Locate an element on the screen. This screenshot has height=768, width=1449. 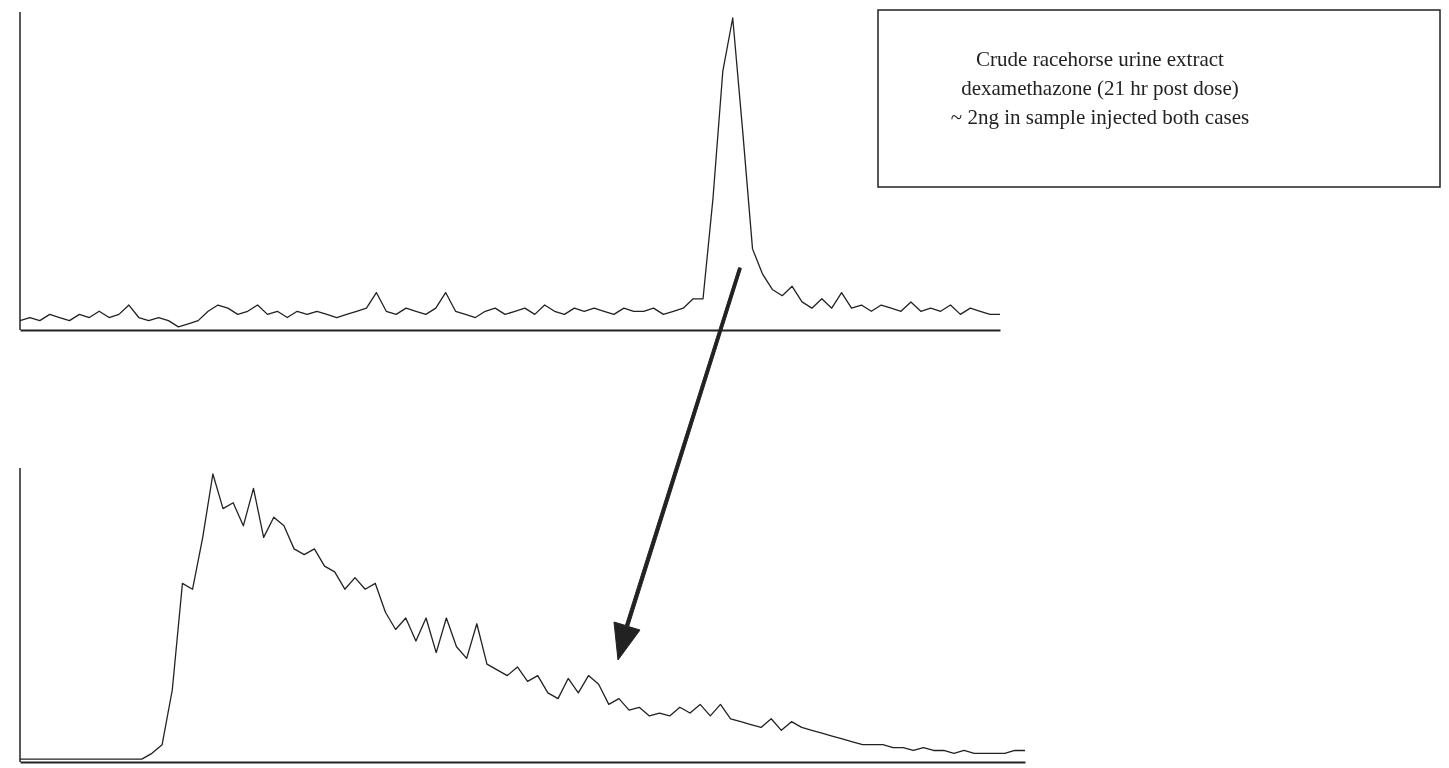
annotation: Crude racehorse urine extract dexamethazone (21 hr post dose) ~ 2ng in sample injected both cases is located at coordinates (1100, 88).